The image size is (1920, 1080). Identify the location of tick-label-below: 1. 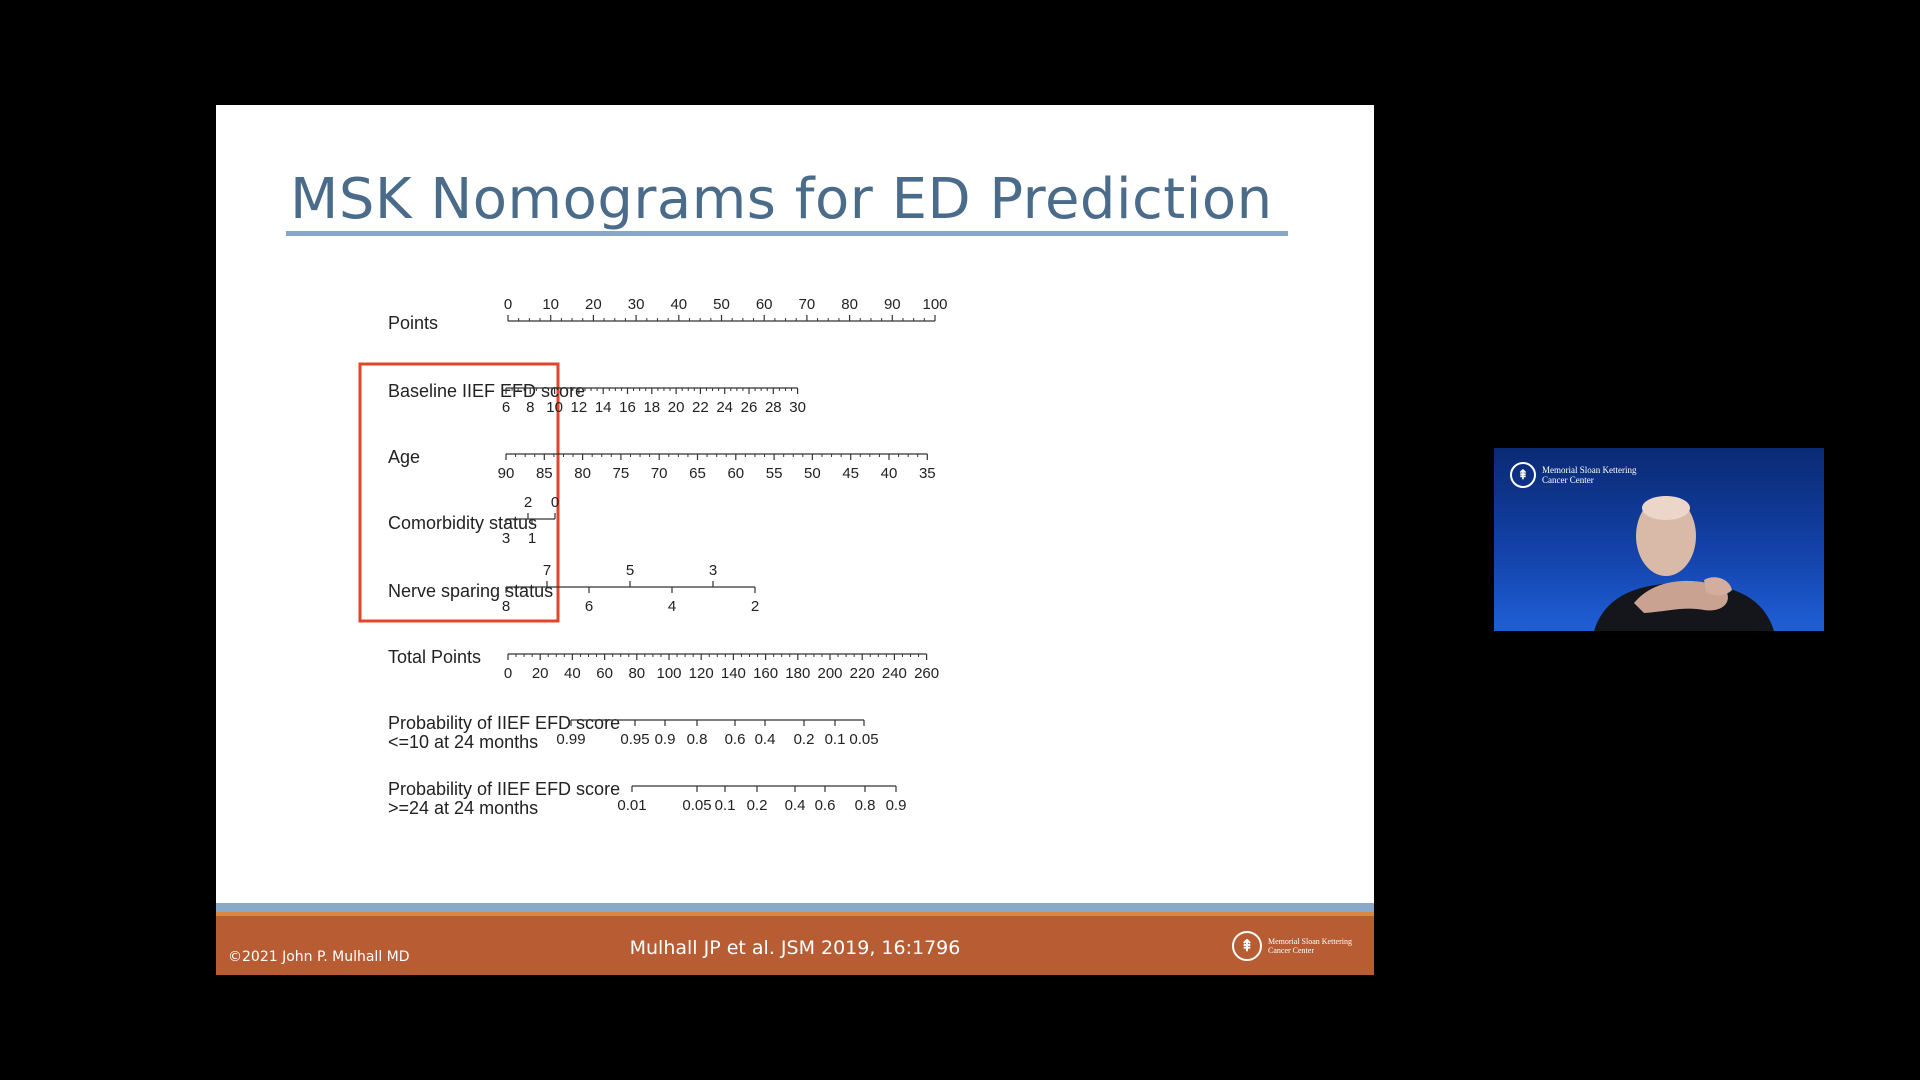
(532, 538).